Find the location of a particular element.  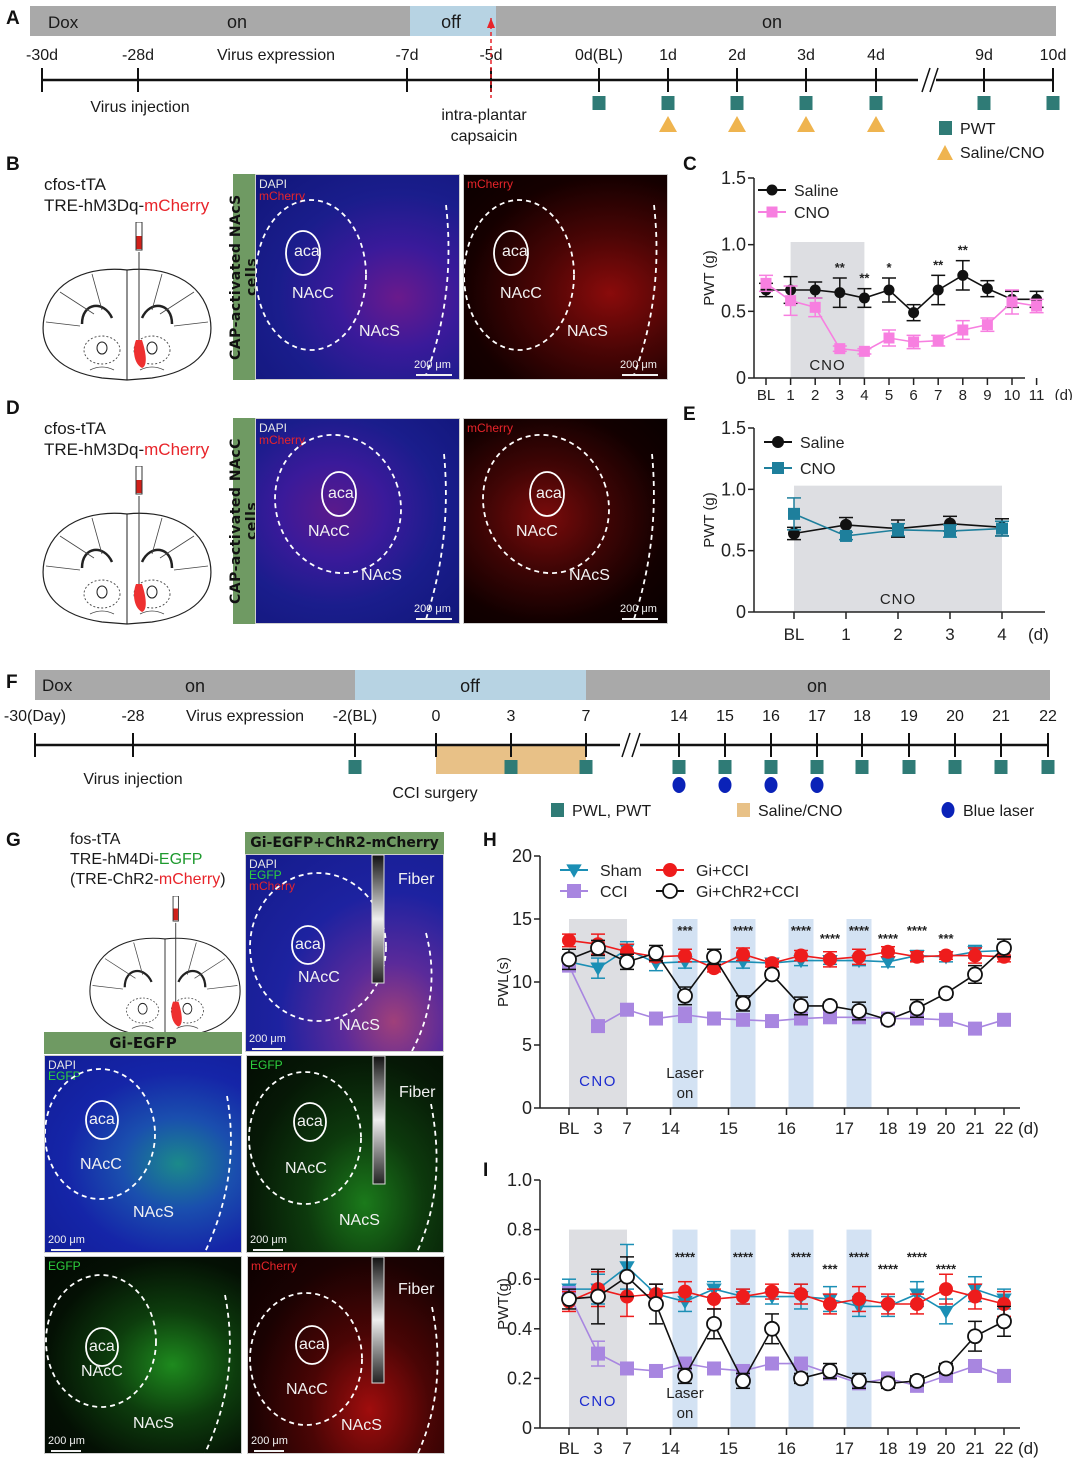

y-tick-label: 10 is located at coordinates (522, 982).